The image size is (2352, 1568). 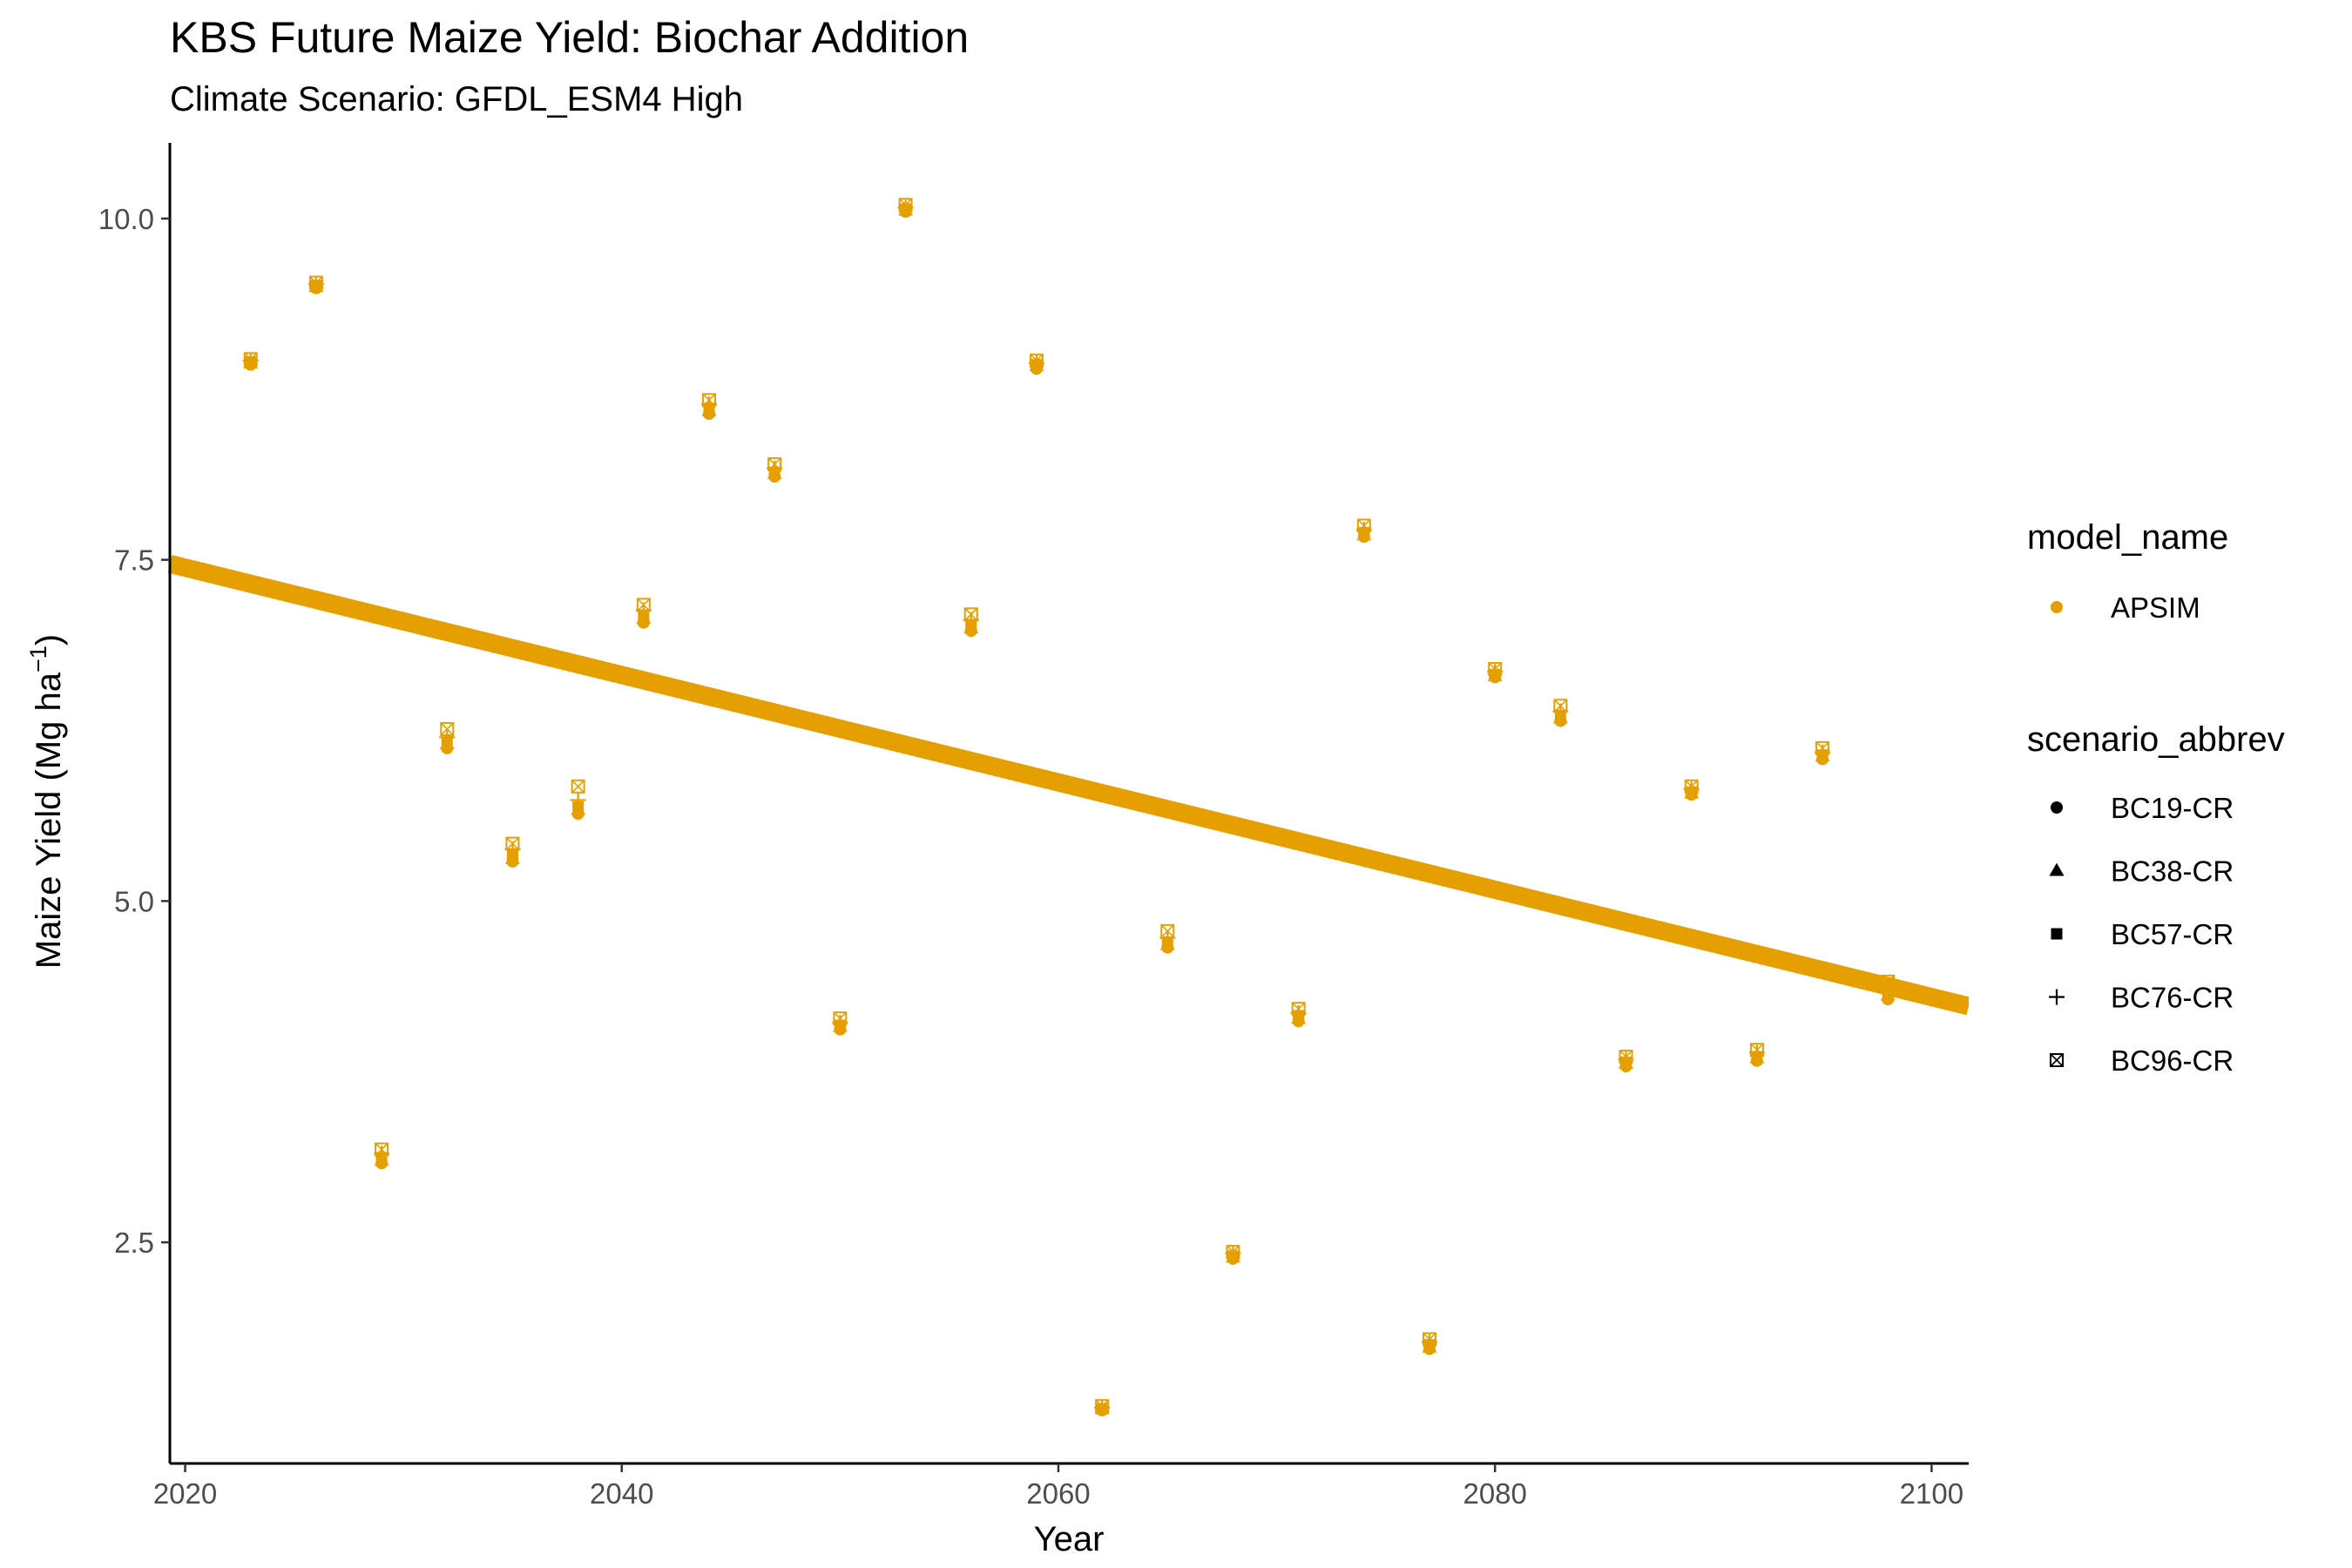 I want to click on legend-item-bc96-cr: BC96-CR, so click(x=2142, y=1060).